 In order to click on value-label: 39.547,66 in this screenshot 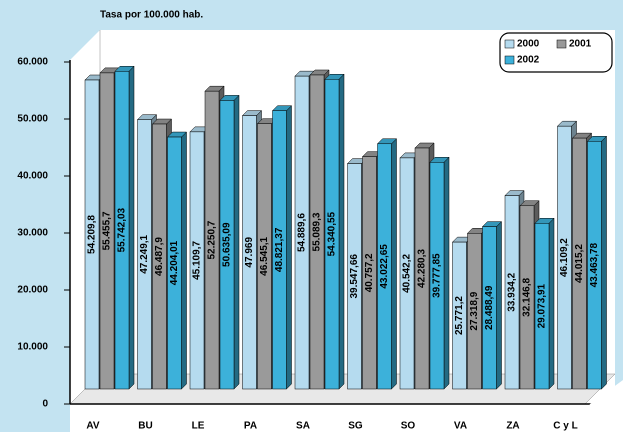, I will do `click(354, 276)`.